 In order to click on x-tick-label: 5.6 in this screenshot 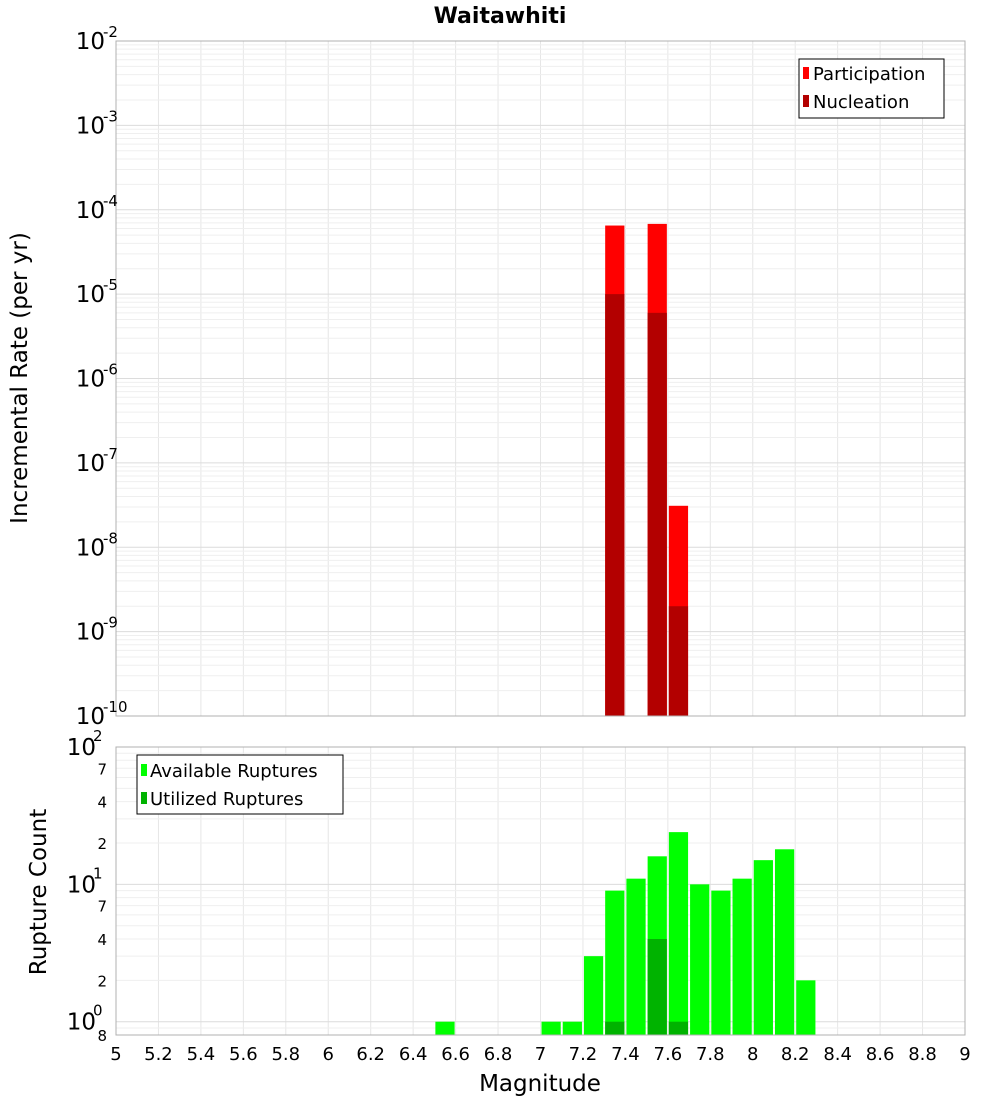, I will do `click(243, 1054)`.